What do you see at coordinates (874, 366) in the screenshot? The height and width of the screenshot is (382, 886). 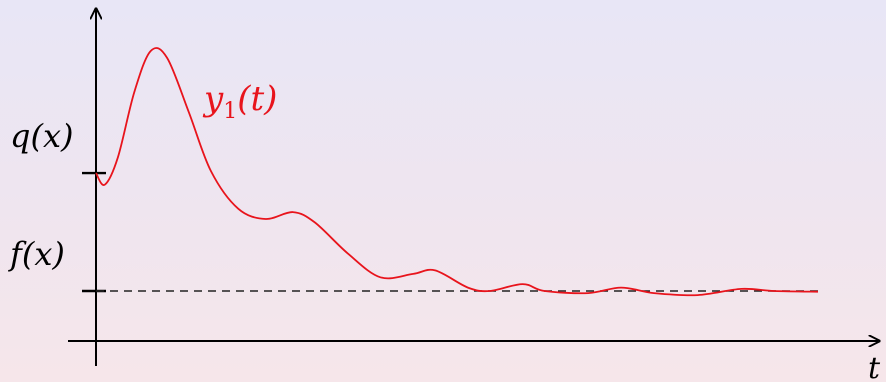 I see `x-axis-label: t` at bounding box center [874, 366].